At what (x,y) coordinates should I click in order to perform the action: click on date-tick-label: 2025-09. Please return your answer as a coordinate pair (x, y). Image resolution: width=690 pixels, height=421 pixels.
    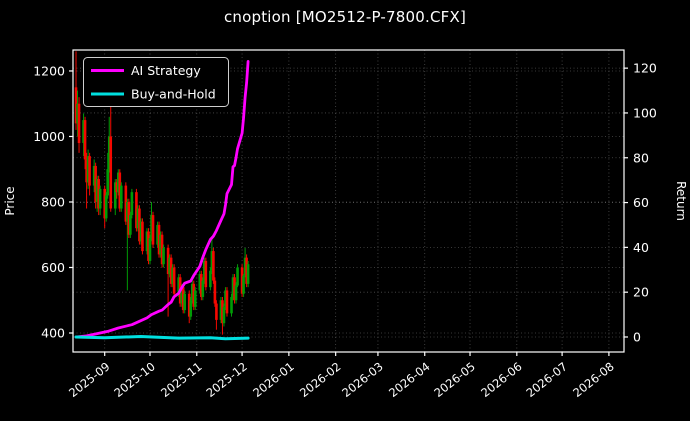
    Looking at the image, I should click on (89, 379).